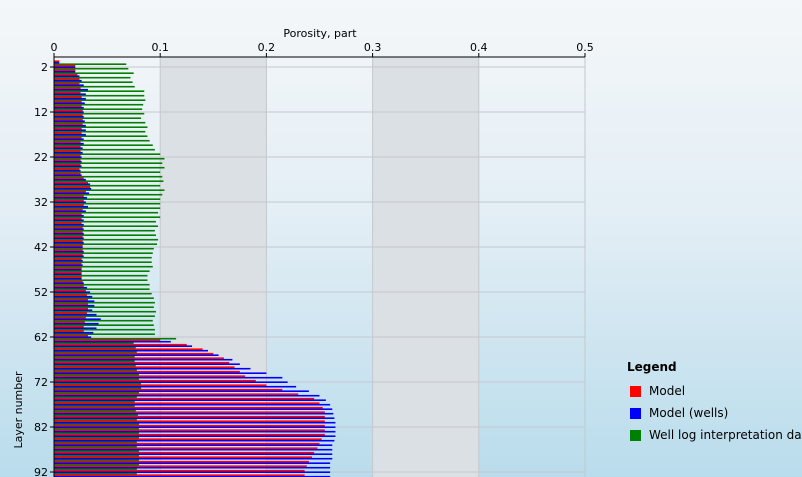 The image size is (802, 477). I want to click on legend-swatch-well-log, so click(635, 435).